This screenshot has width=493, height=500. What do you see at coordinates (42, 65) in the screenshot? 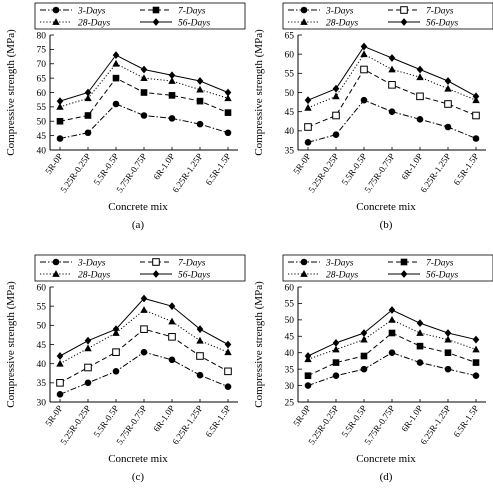
I see `y-tick-label: 70` at bounding box center [42, 65].